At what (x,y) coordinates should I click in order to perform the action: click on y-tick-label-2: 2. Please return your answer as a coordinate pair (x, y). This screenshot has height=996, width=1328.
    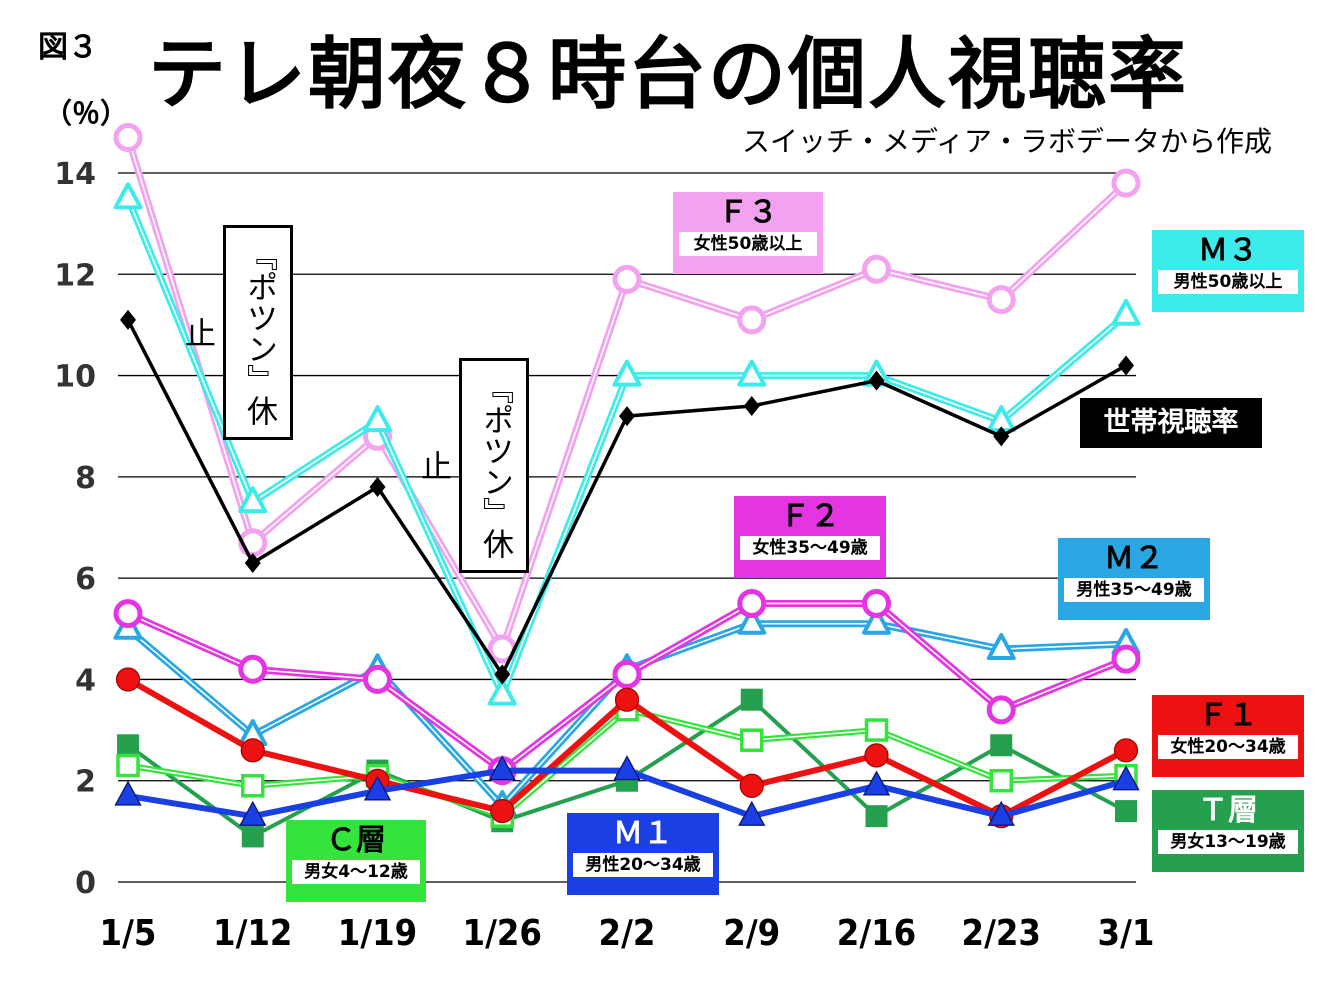
    Looking at the image, I should click on (85, 782).